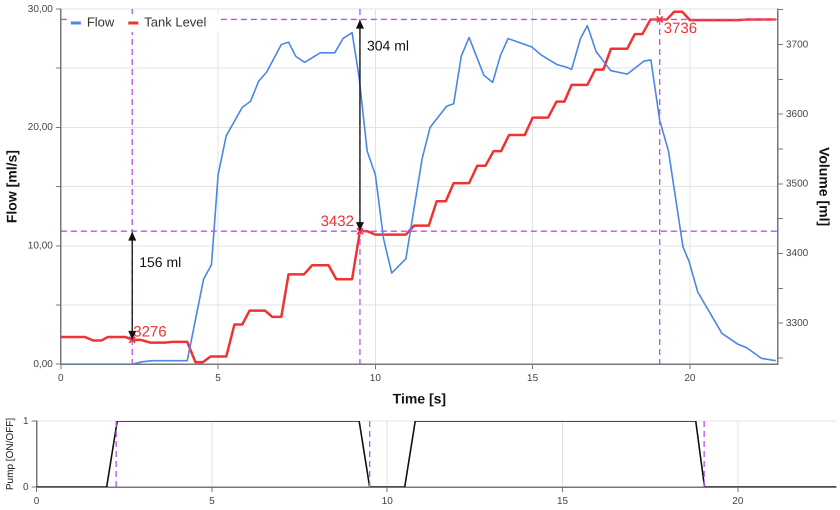 This screenshot has height=510, width=840. Describe the element at coordinates (387, 45) in the screenshot. I see `annotation: 304 ml` at that location.